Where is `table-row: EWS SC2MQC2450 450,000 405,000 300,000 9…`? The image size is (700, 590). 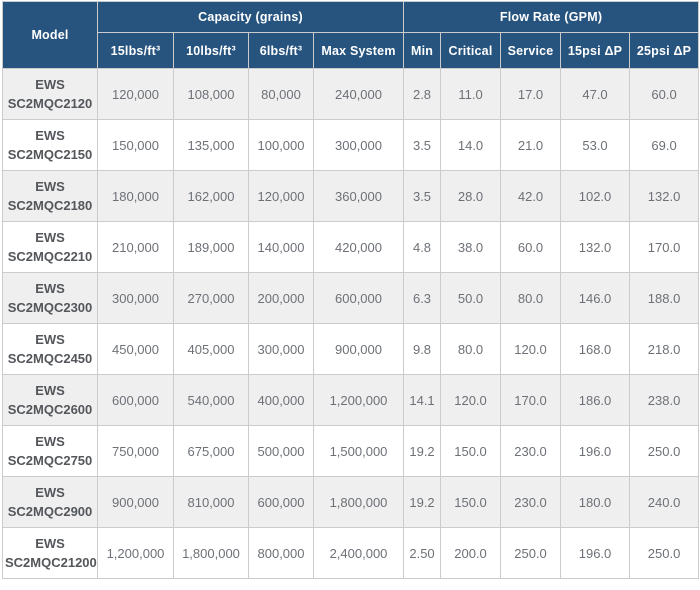 table-row: EWS SC2MQC2450 450,000 405,000 300,000 9… is located at coordinates (351, 349).